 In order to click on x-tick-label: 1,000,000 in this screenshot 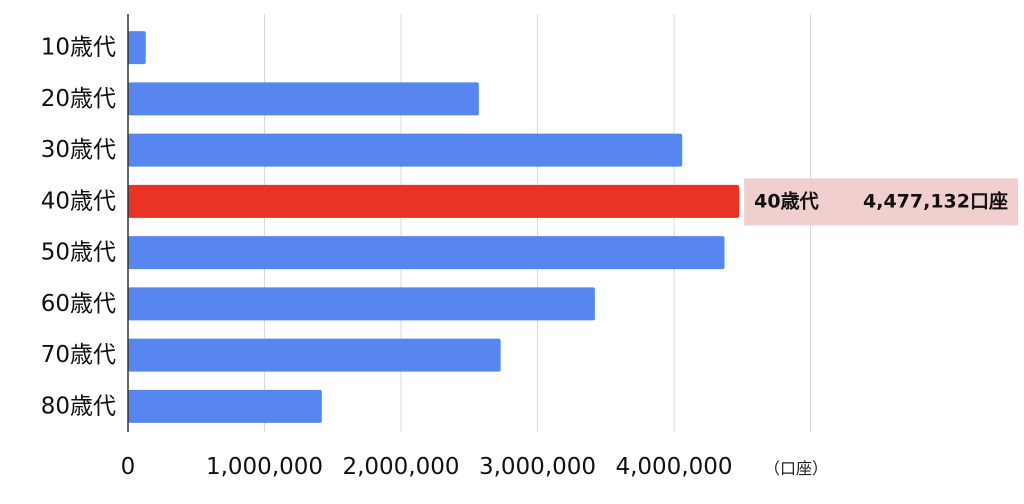, I will do `click(264, 467)`.